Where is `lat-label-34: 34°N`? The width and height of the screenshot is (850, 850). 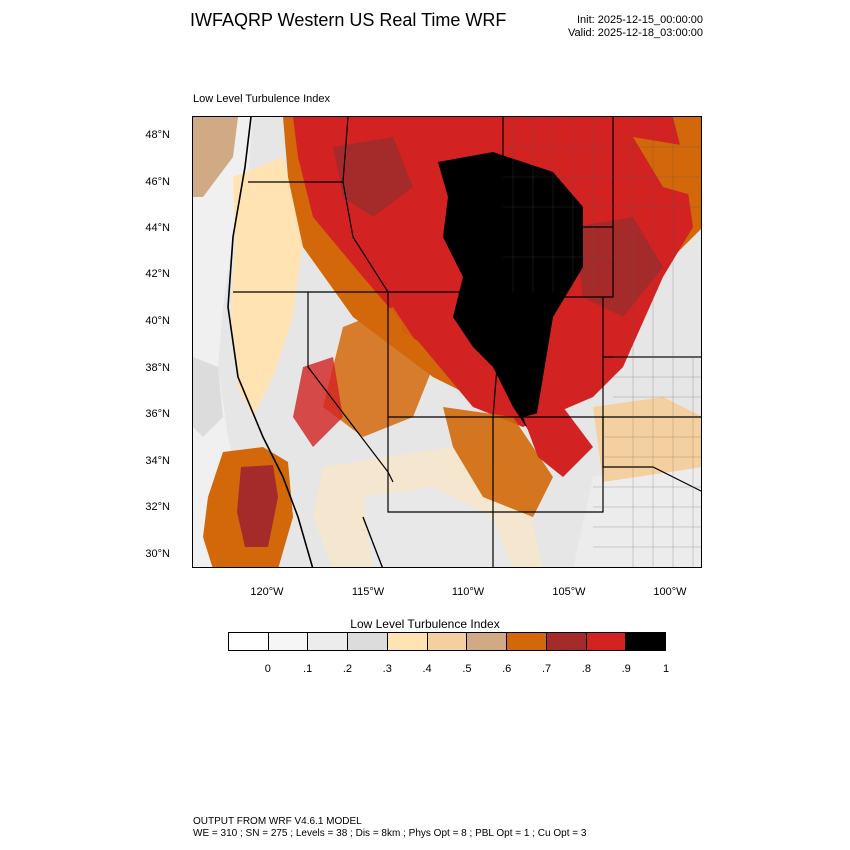
lat-label-34: 34°N is located at coordinates (157, 461).